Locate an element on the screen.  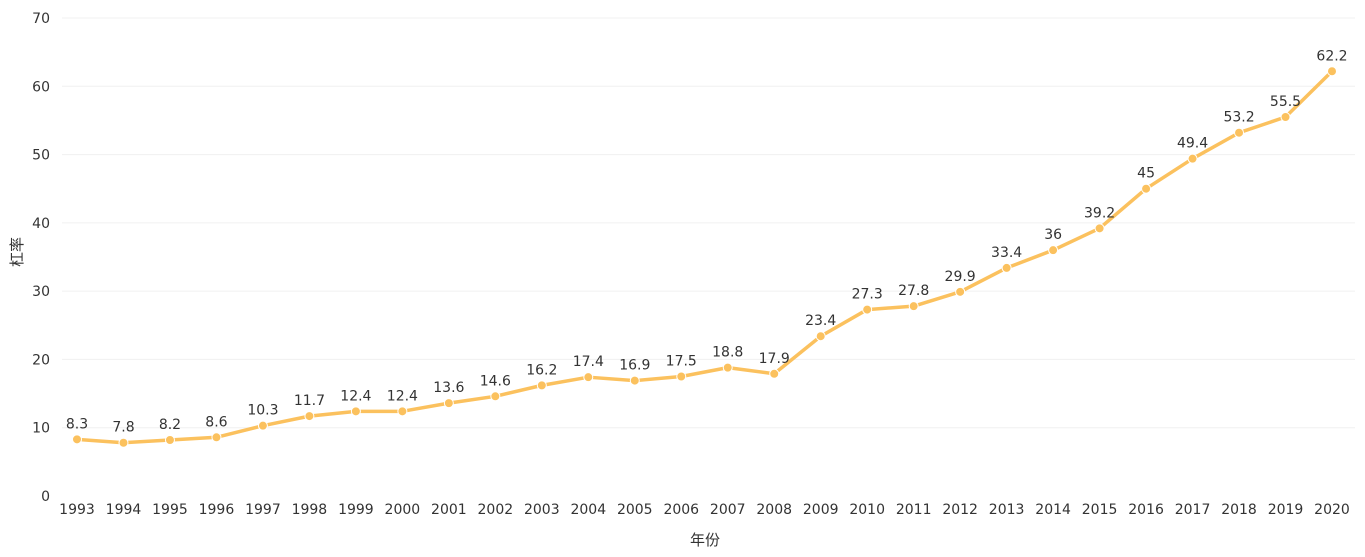
data-label: 13.6 is located at coordinates (448, 388).